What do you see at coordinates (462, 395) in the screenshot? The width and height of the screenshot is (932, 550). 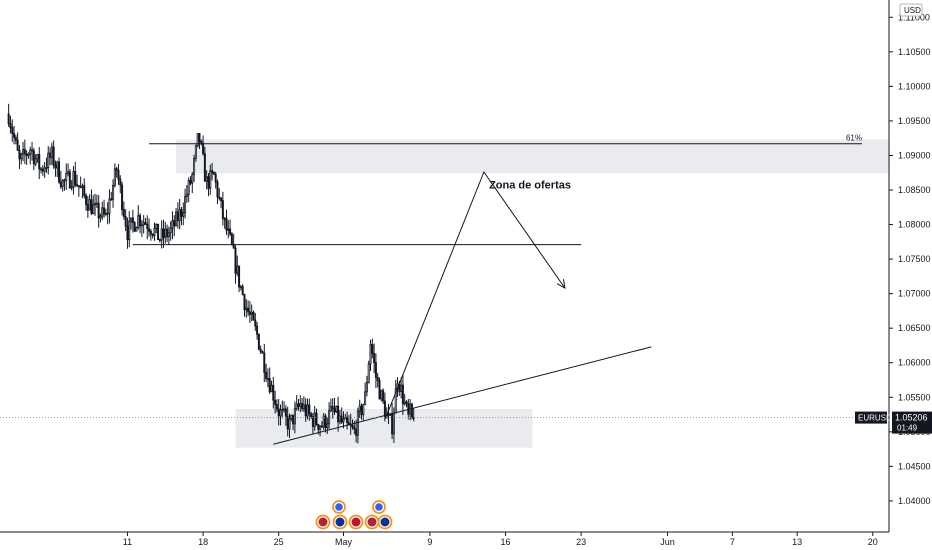 I see `ascending-trendline` at bounding box center [462, 395].